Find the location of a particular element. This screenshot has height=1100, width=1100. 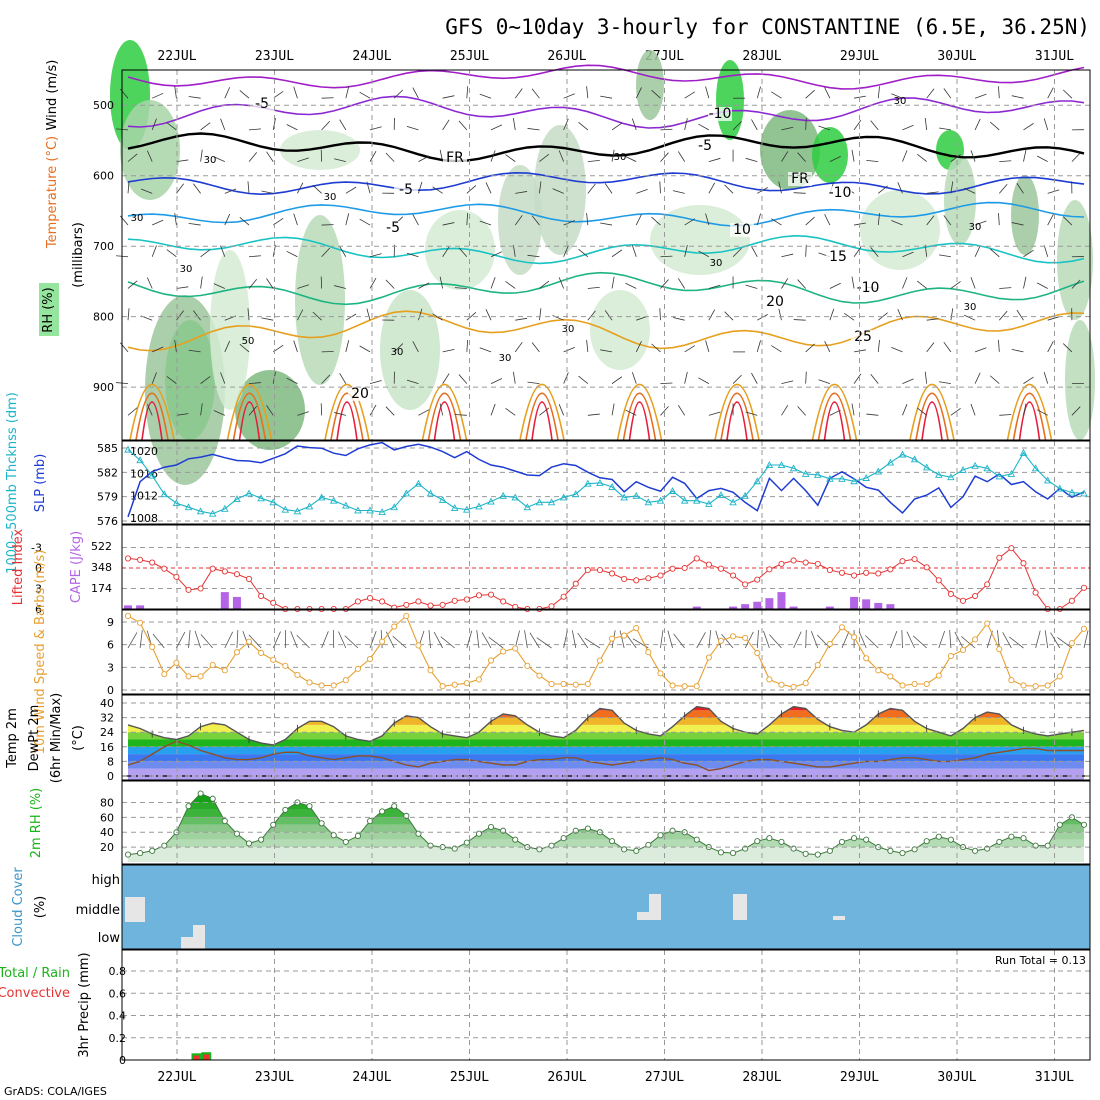

slp-tick: 1016 is located at coordinates (144, 473).